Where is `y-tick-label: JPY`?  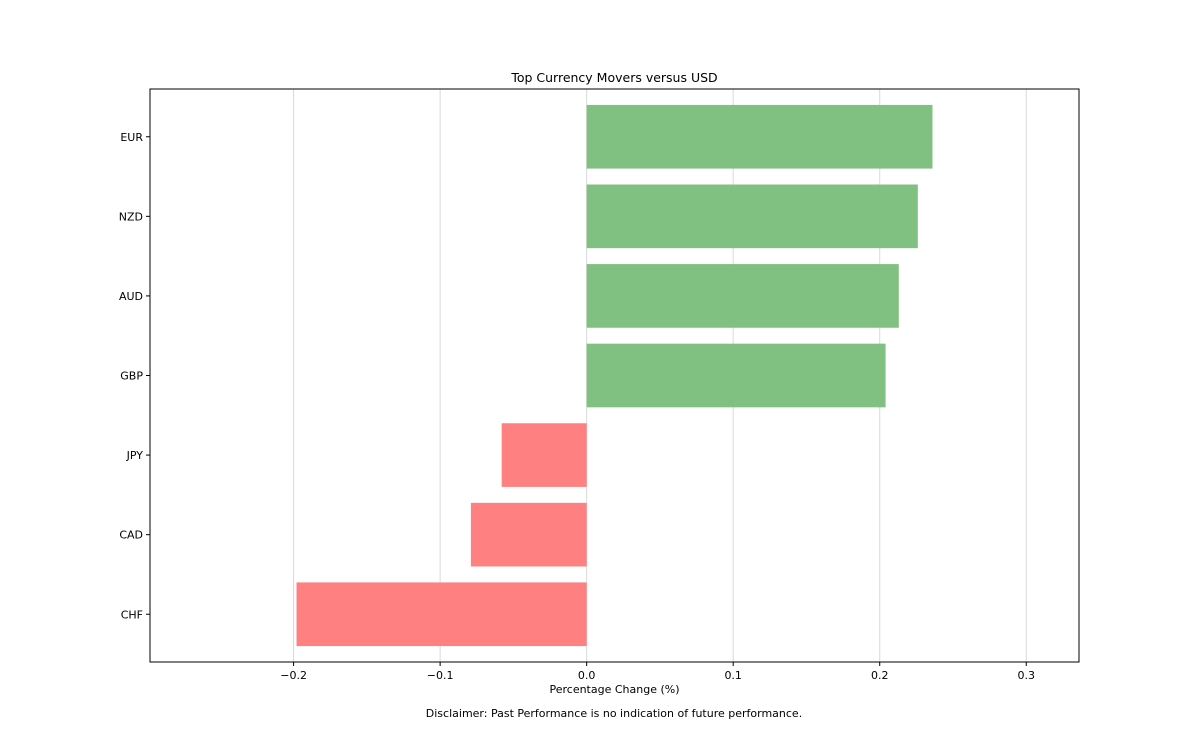
y-tick-label: JPY is located at coordinates (135, 455).